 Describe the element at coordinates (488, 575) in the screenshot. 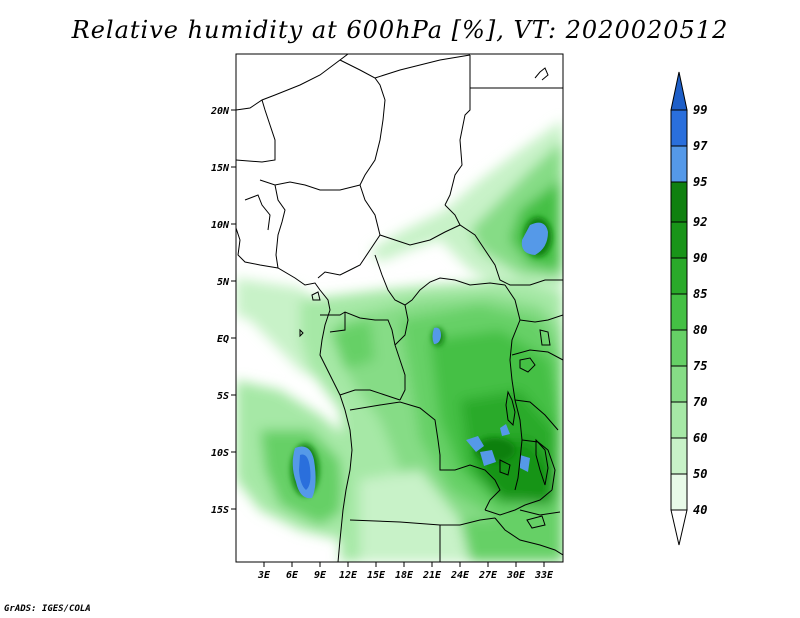

I see `lon-tick-label: 27E` at that location.